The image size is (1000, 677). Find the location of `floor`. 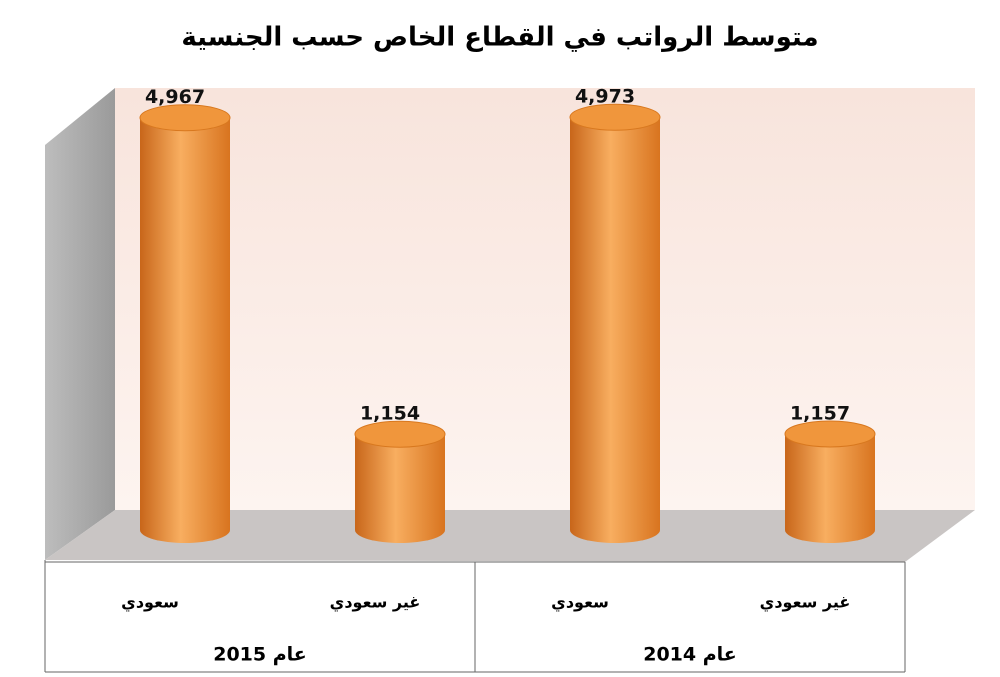

floor is located at coordinates (510, 536).